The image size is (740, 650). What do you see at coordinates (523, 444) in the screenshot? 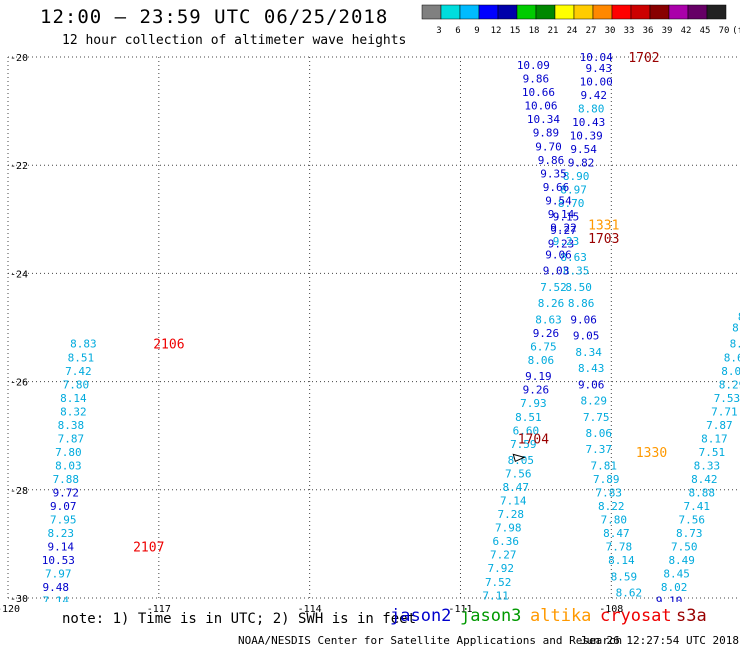
I see `data-point-label: 7.59` at bounding box center [523, 444].